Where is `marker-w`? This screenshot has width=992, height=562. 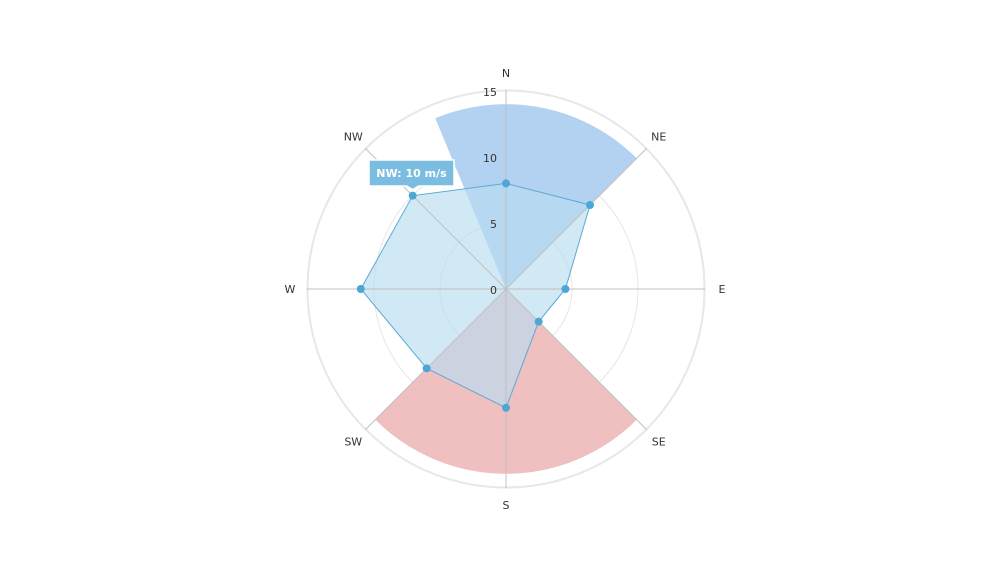 marker-w is located at coordinates (360, 289).